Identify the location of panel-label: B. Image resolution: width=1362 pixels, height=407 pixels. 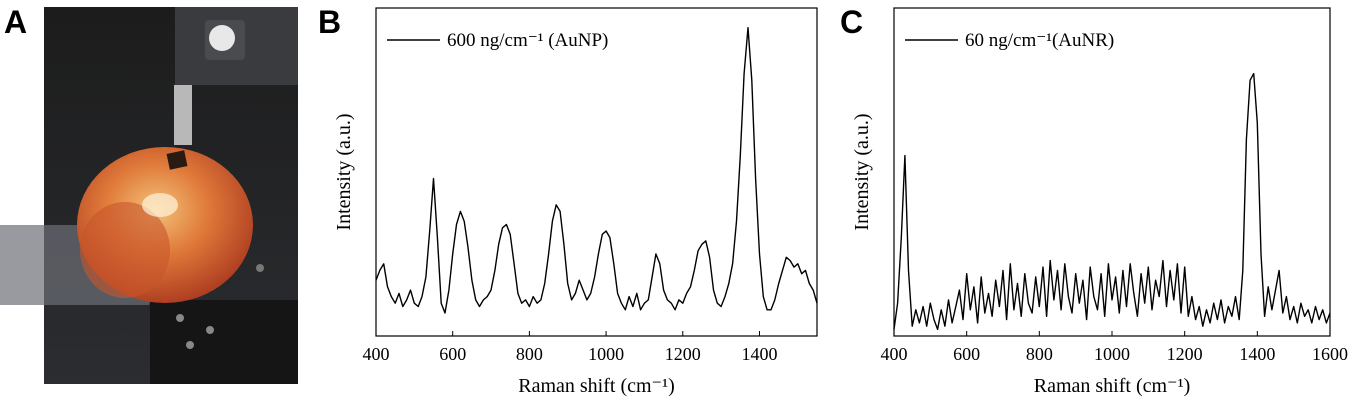
(329, 22).